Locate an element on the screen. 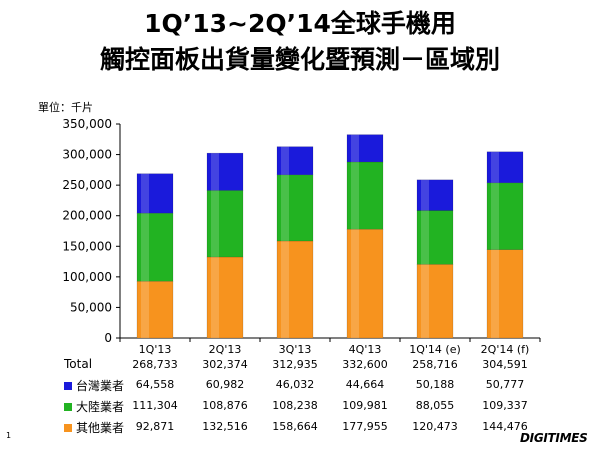 The height and width of the screenshot is (450, 600). table-data-value: 144,476 is located at coordinates (505, 426).